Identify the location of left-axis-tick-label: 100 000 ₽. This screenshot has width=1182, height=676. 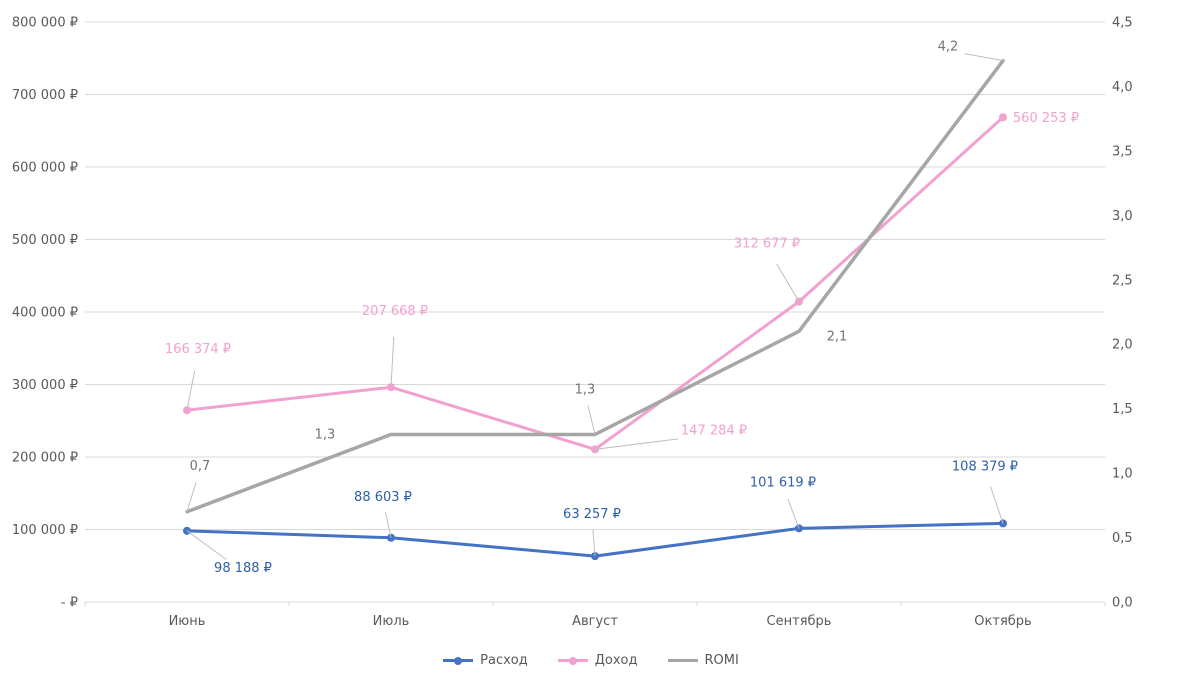
(45, 530).